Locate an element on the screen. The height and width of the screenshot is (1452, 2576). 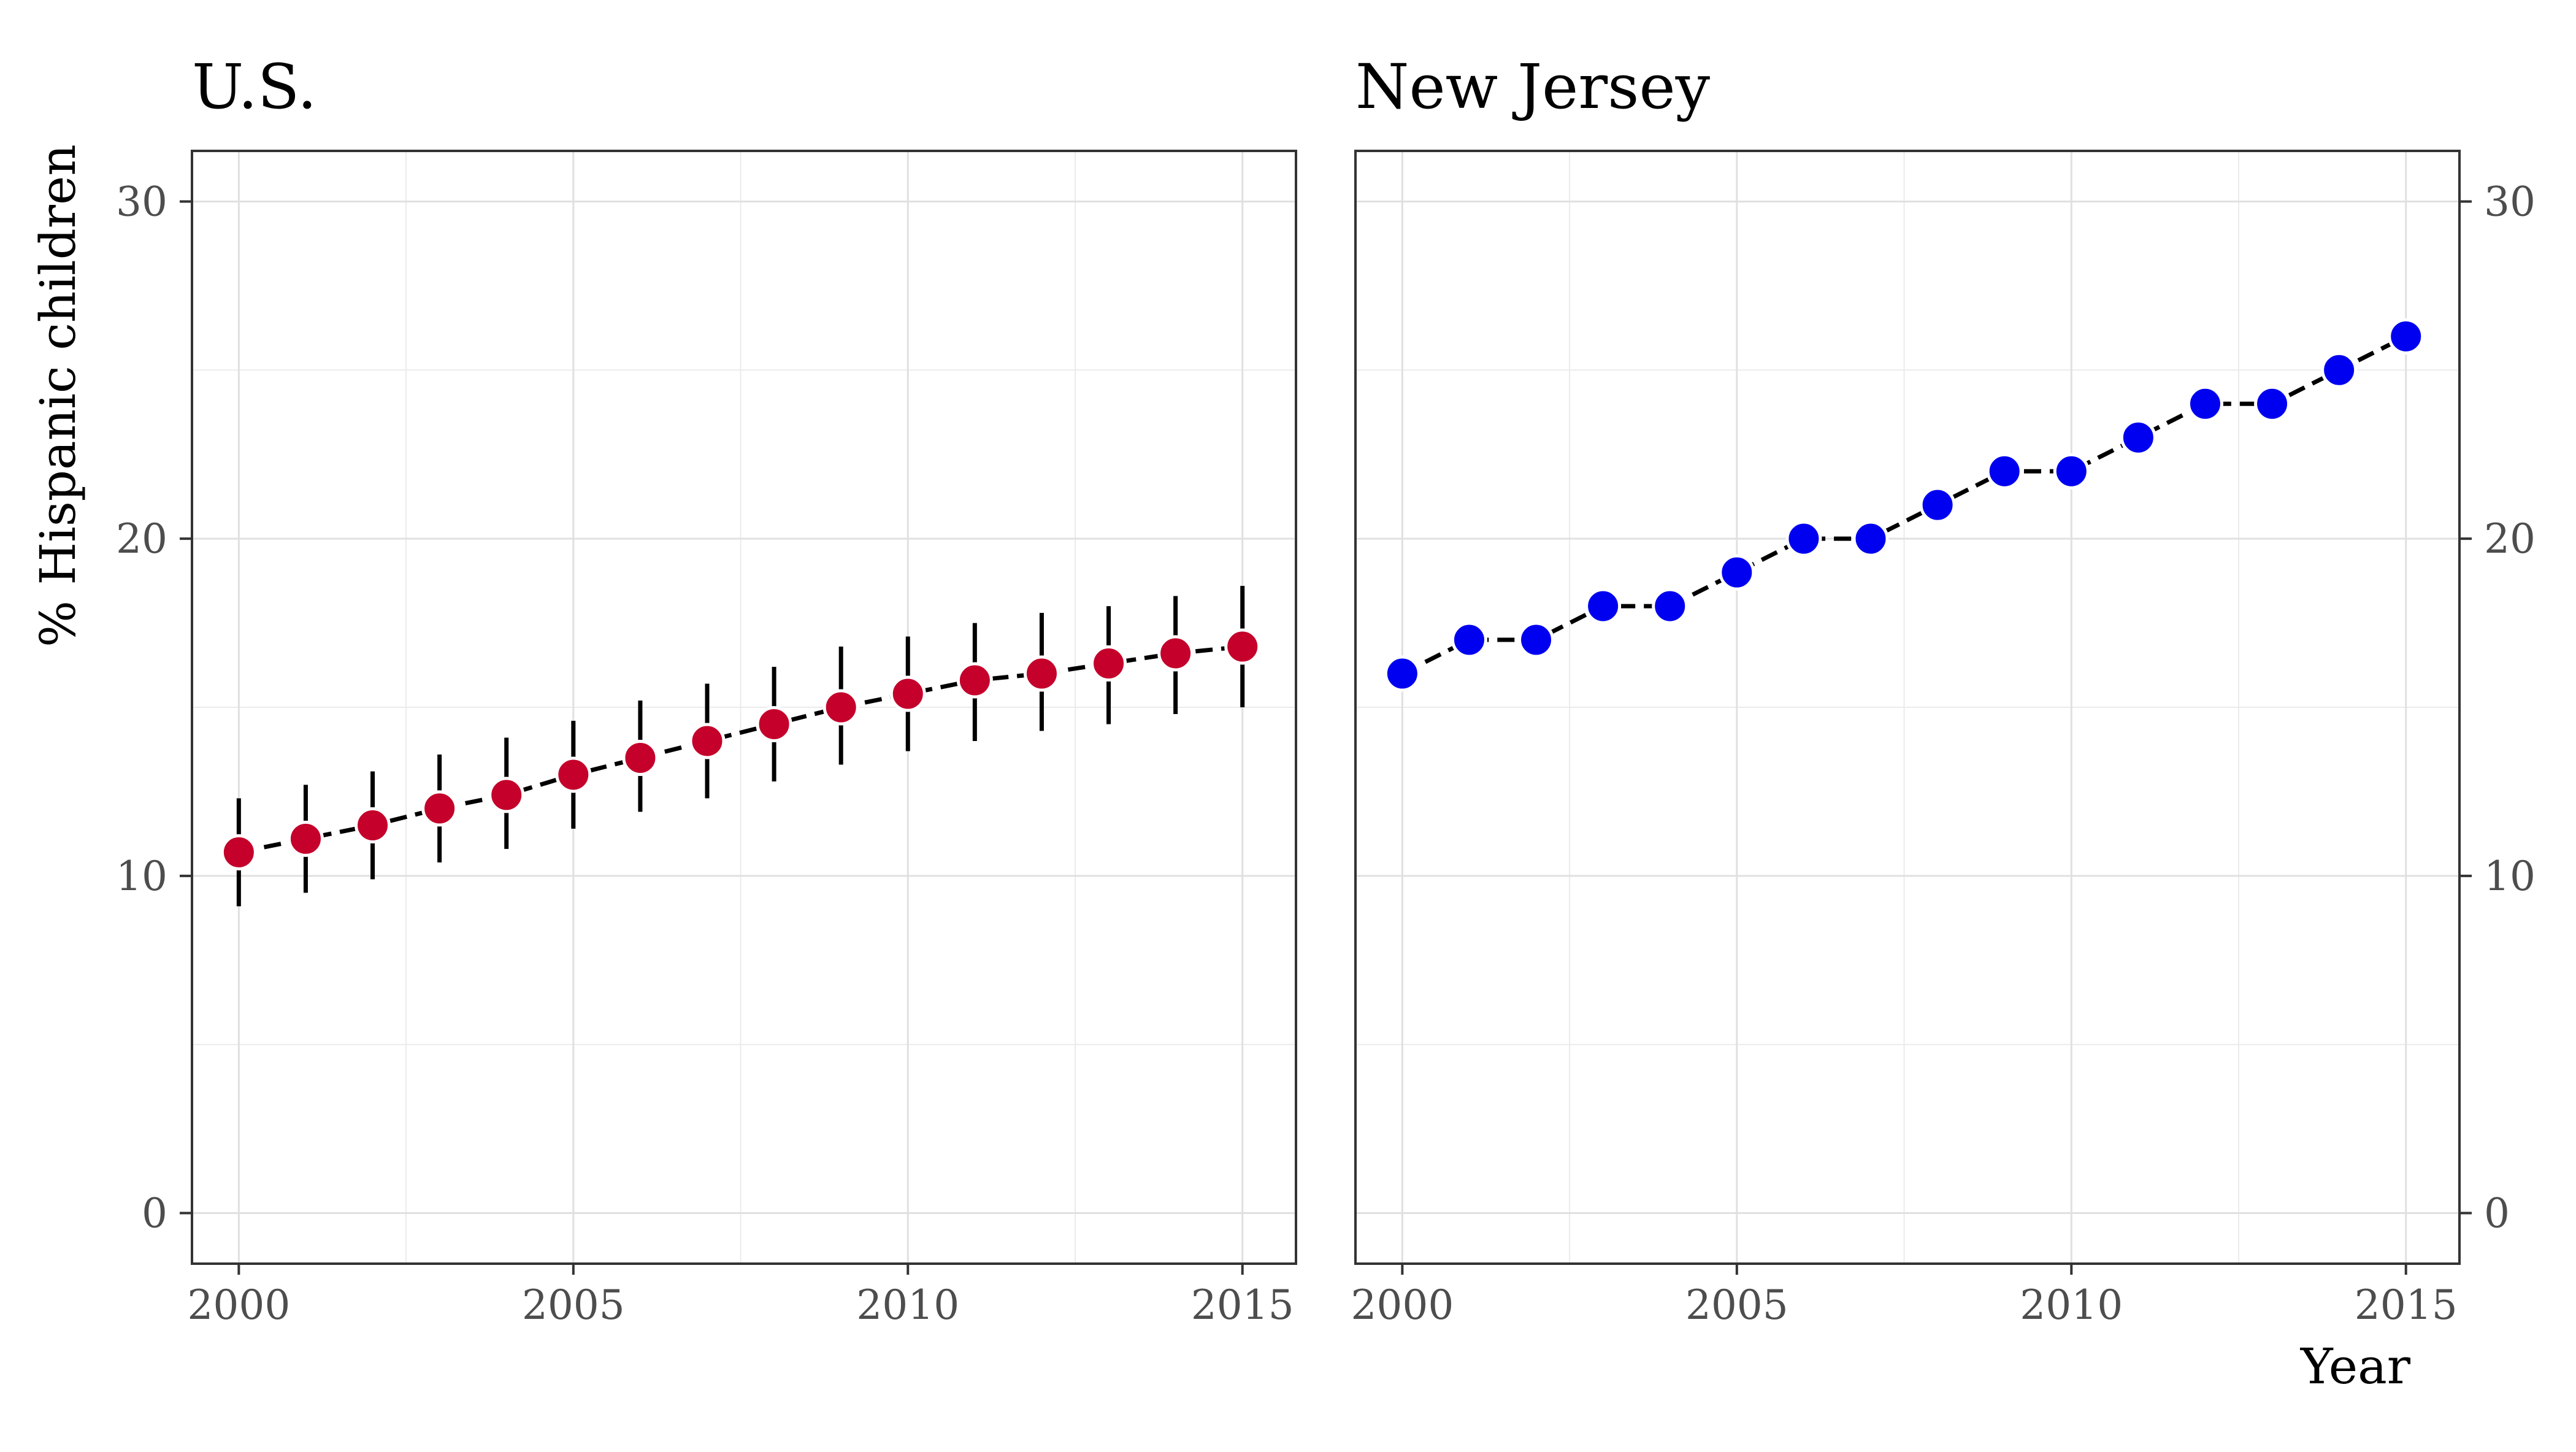
y-axis-title: % Hispanic children is located at coordinates (57, 395).